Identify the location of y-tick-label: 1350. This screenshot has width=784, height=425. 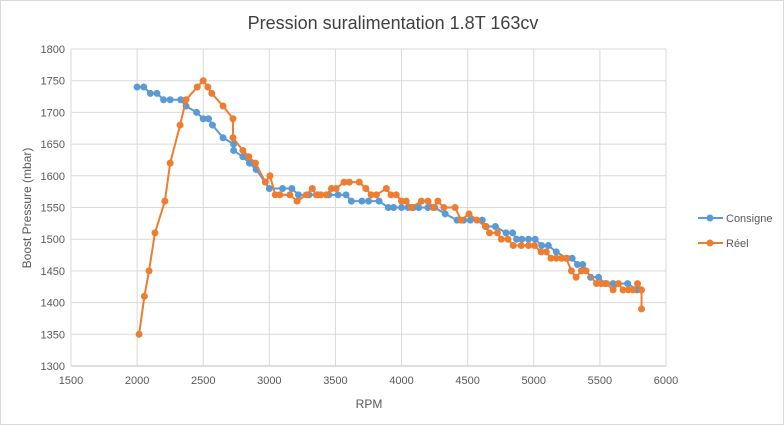
(53, 335).